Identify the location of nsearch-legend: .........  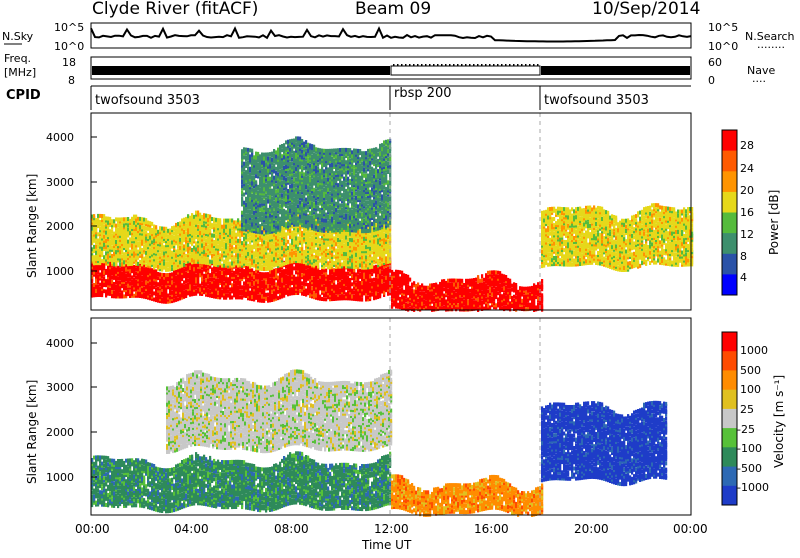
(771, 44).